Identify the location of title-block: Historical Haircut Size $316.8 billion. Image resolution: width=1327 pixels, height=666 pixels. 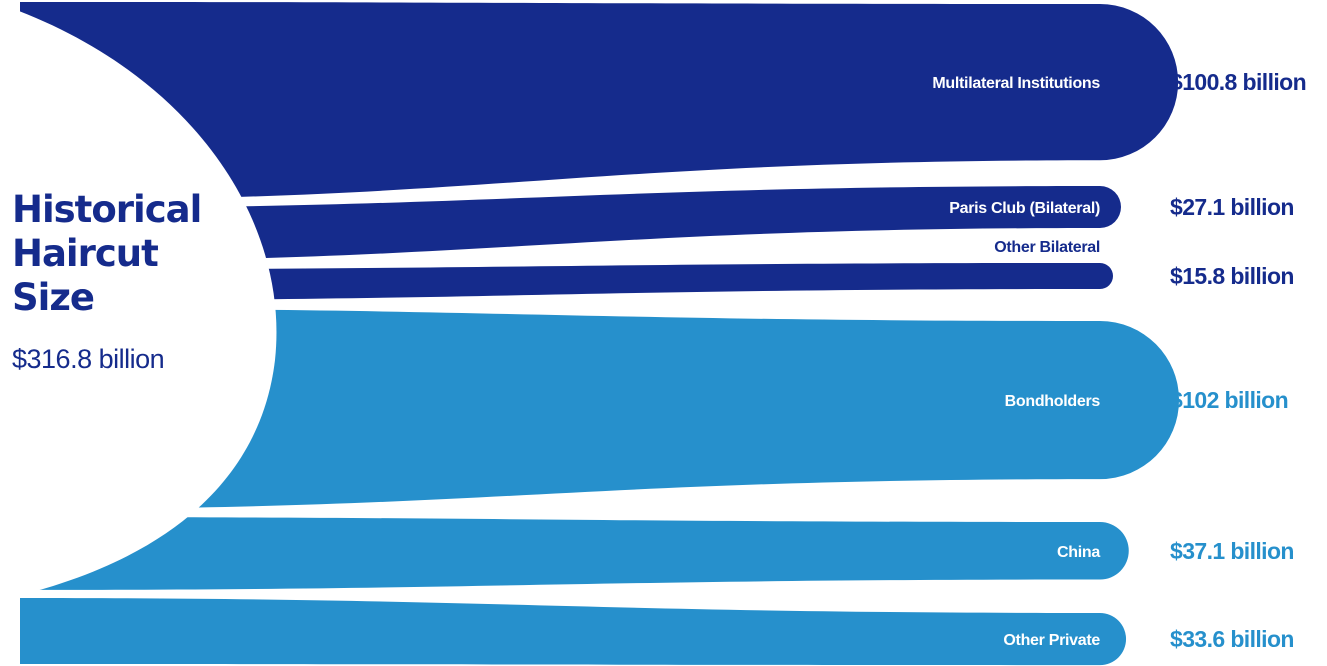
(132, 281).